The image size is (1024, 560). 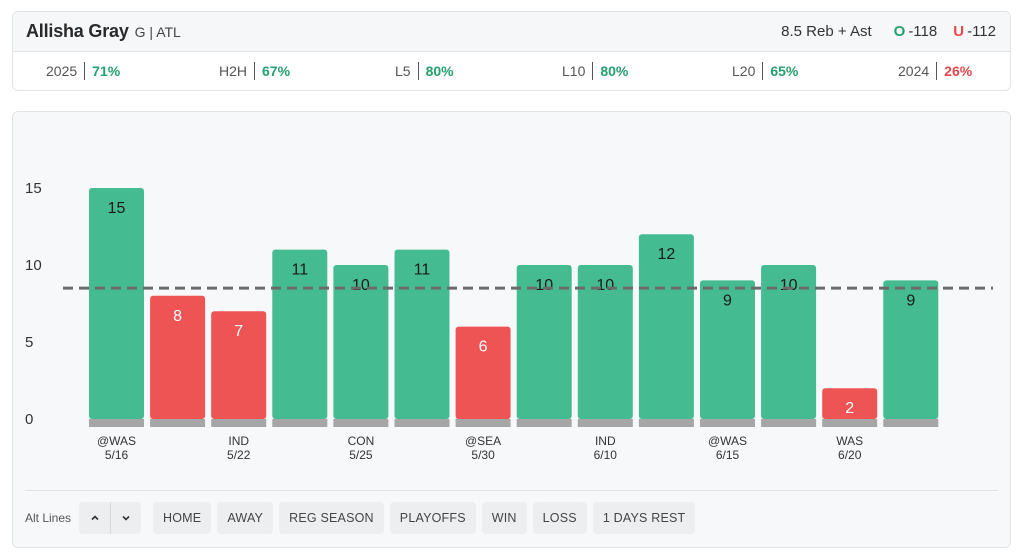 I want to click on y-tick-label: 5, so click(x=29, y=342).